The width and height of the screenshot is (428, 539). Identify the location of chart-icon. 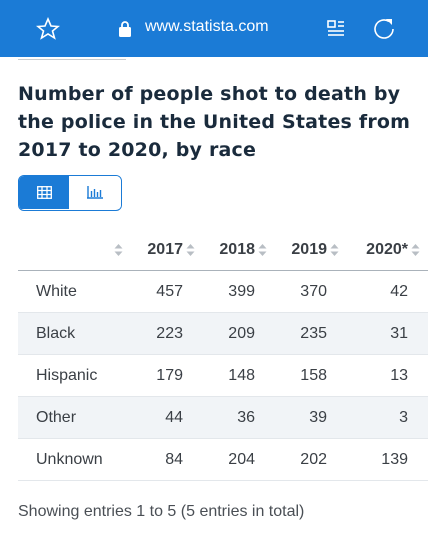
(95, 192).